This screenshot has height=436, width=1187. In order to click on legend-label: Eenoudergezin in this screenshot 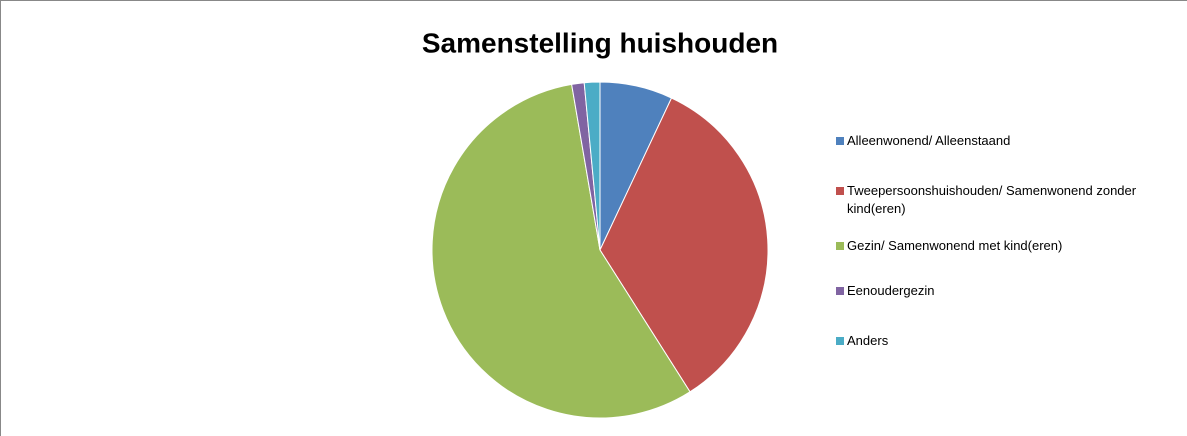, I will do `click(891, 290)`.